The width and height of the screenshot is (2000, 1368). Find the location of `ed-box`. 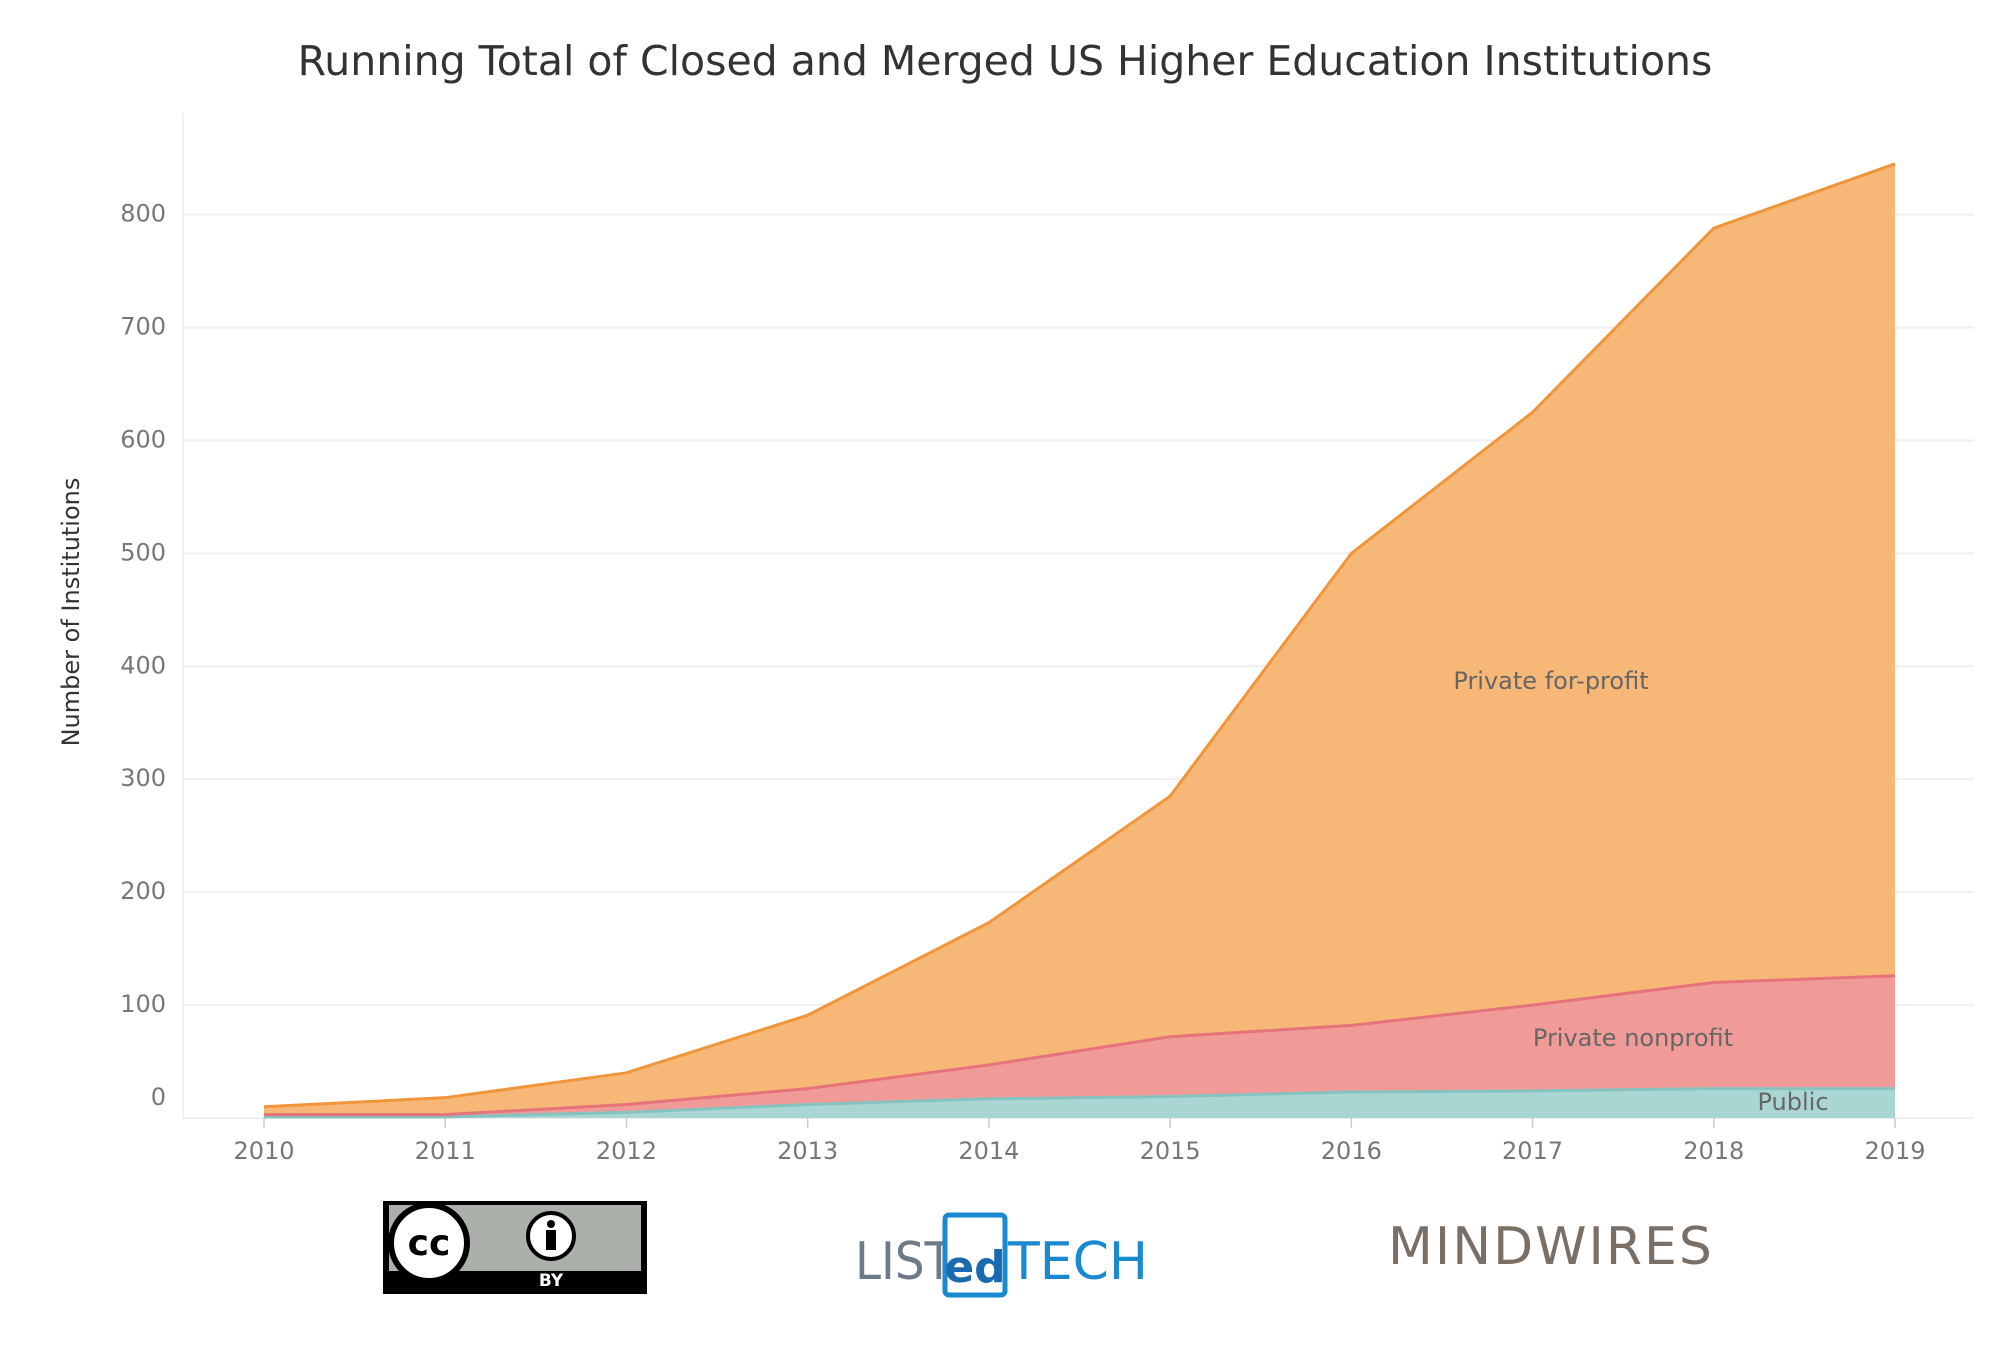

ed-box is located at coordinates (975, 1255).